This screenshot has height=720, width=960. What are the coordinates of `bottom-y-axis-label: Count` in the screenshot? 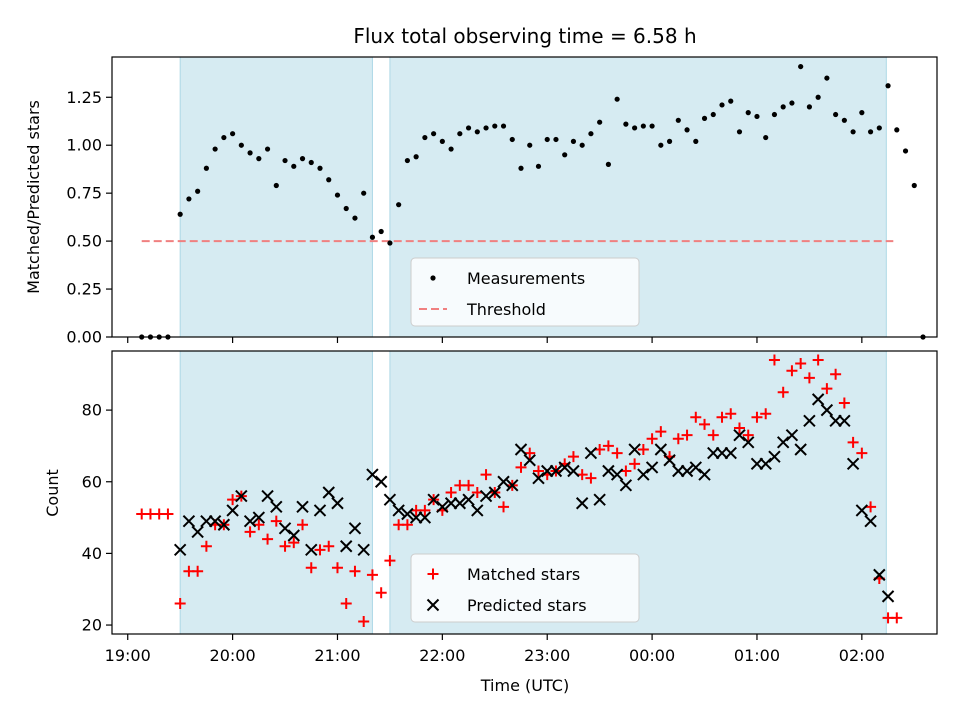 It's located at (52, 493).